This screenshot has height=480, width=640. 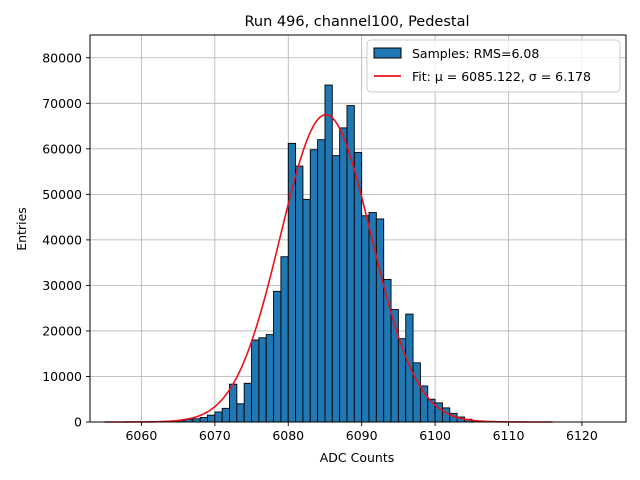 I want to click on y-tick-label: 20000, so click(x=62, y=330).